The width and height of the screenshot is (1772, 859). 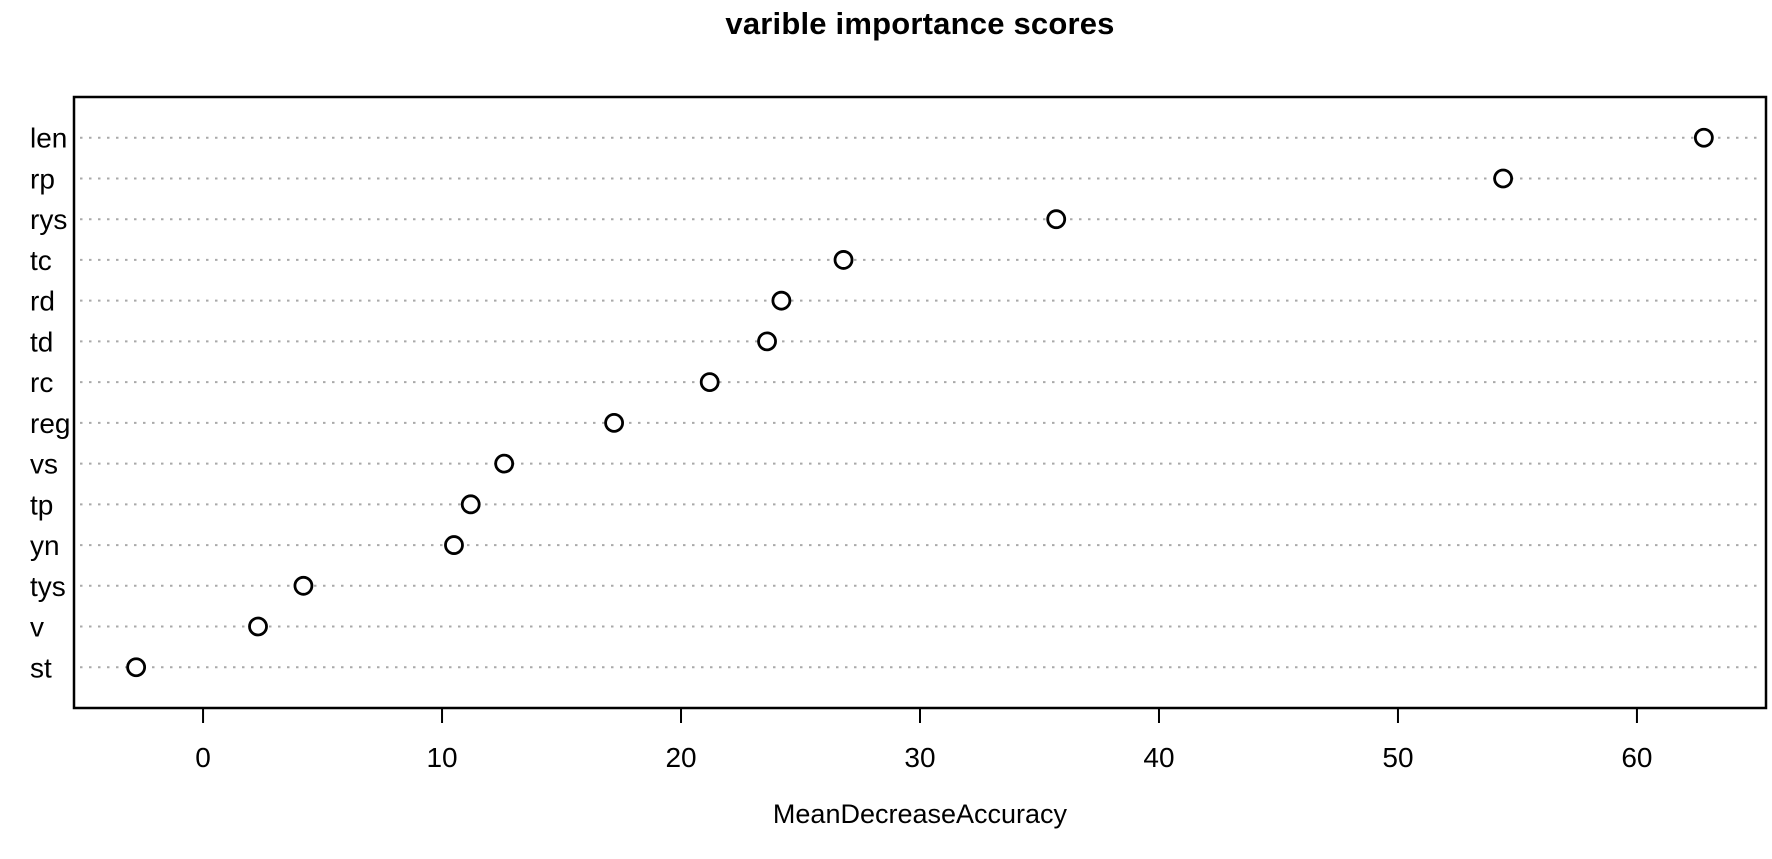 What do you see at coordinates (203, 757) in the screenshot?
I see `x-tick-label: 0` at bounding box center [203, 757].